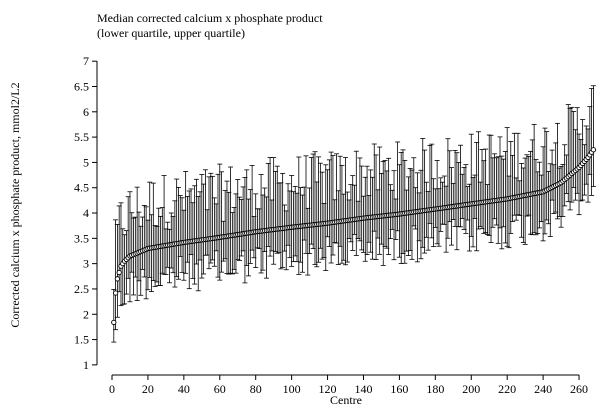 Image resolution: width=602 pixels, height=408 pixels. I want to click on x-tick-label: 140, so click(363, 389).